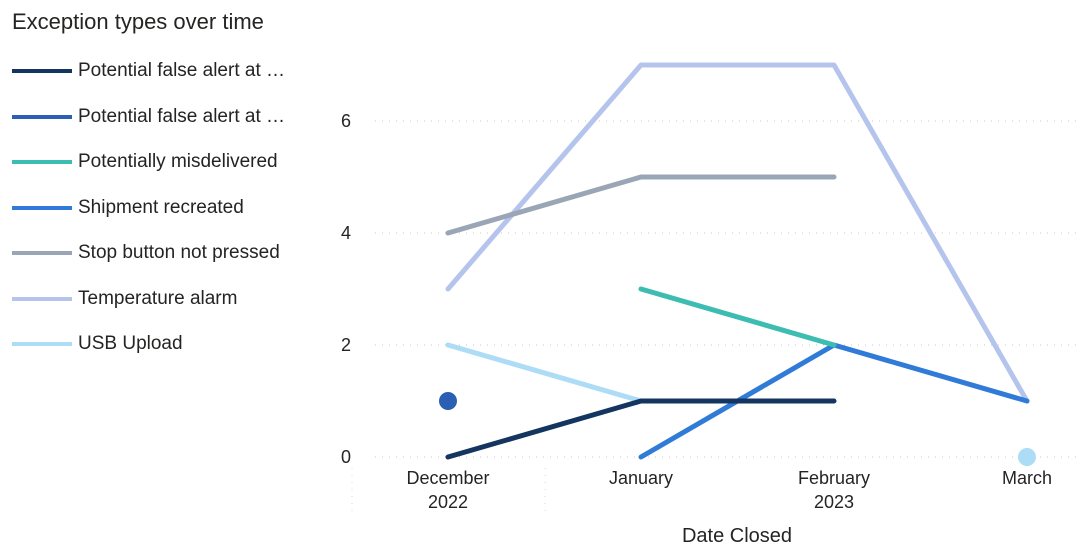 The image size is (1087, 554). I want to click on x-tick-label: December, so click(447, 478).